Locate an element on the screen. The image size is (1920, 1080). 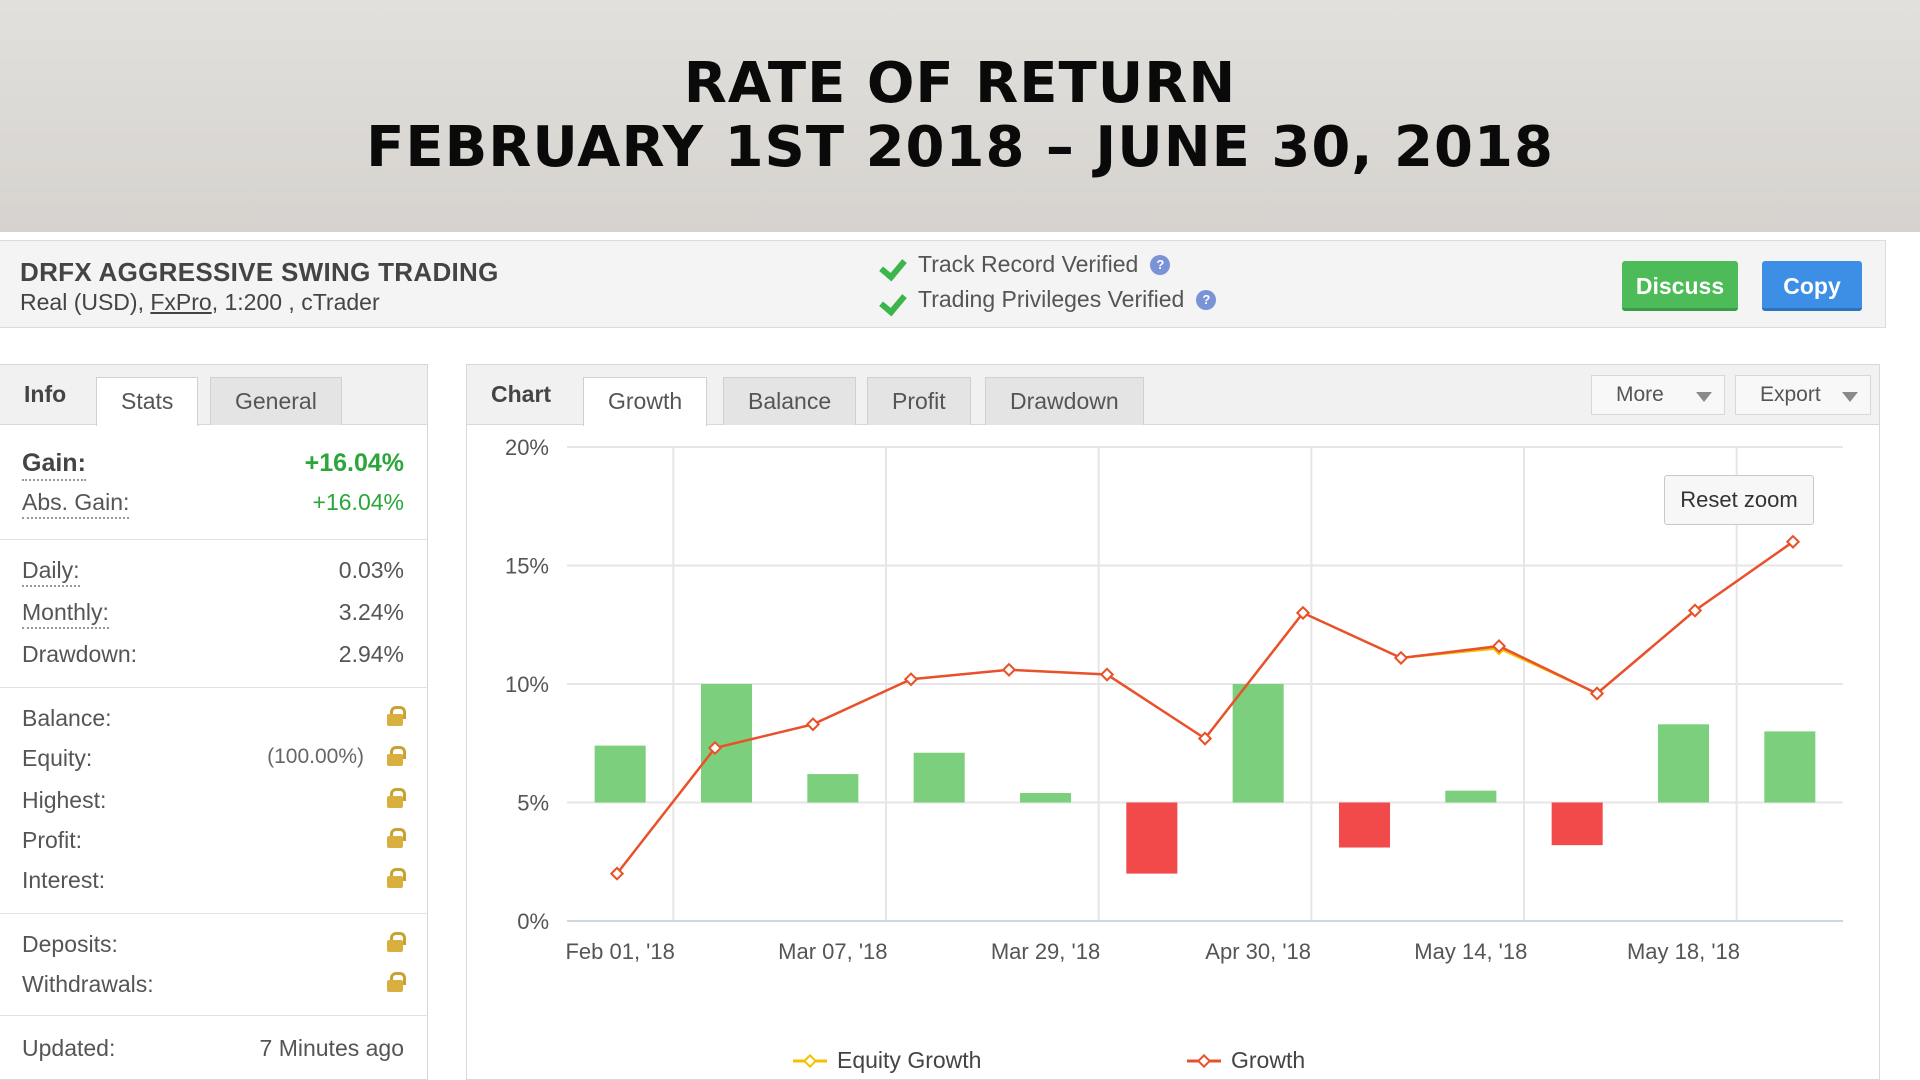
legend-growth: Growth is located at coordinates (1246, 1060).